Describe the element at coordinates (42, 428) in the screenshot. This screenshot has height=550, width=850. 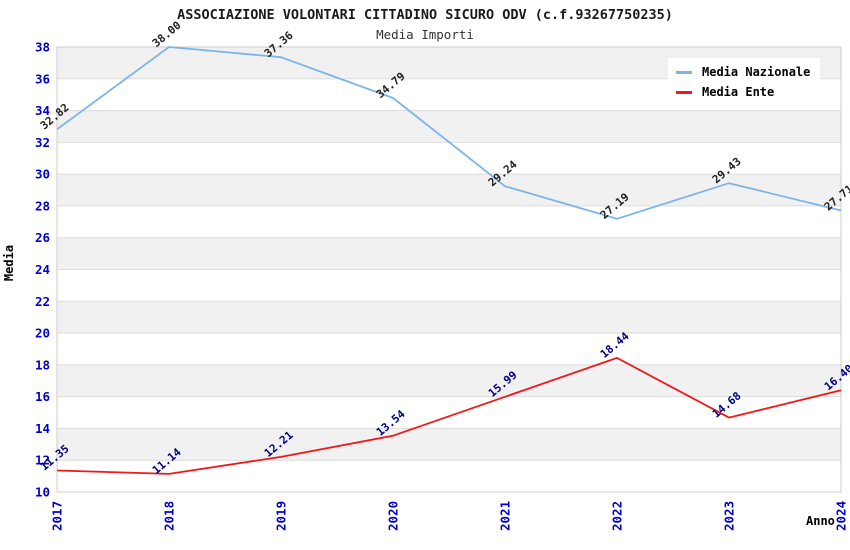
I see `y-tick-label: 14` at that location.